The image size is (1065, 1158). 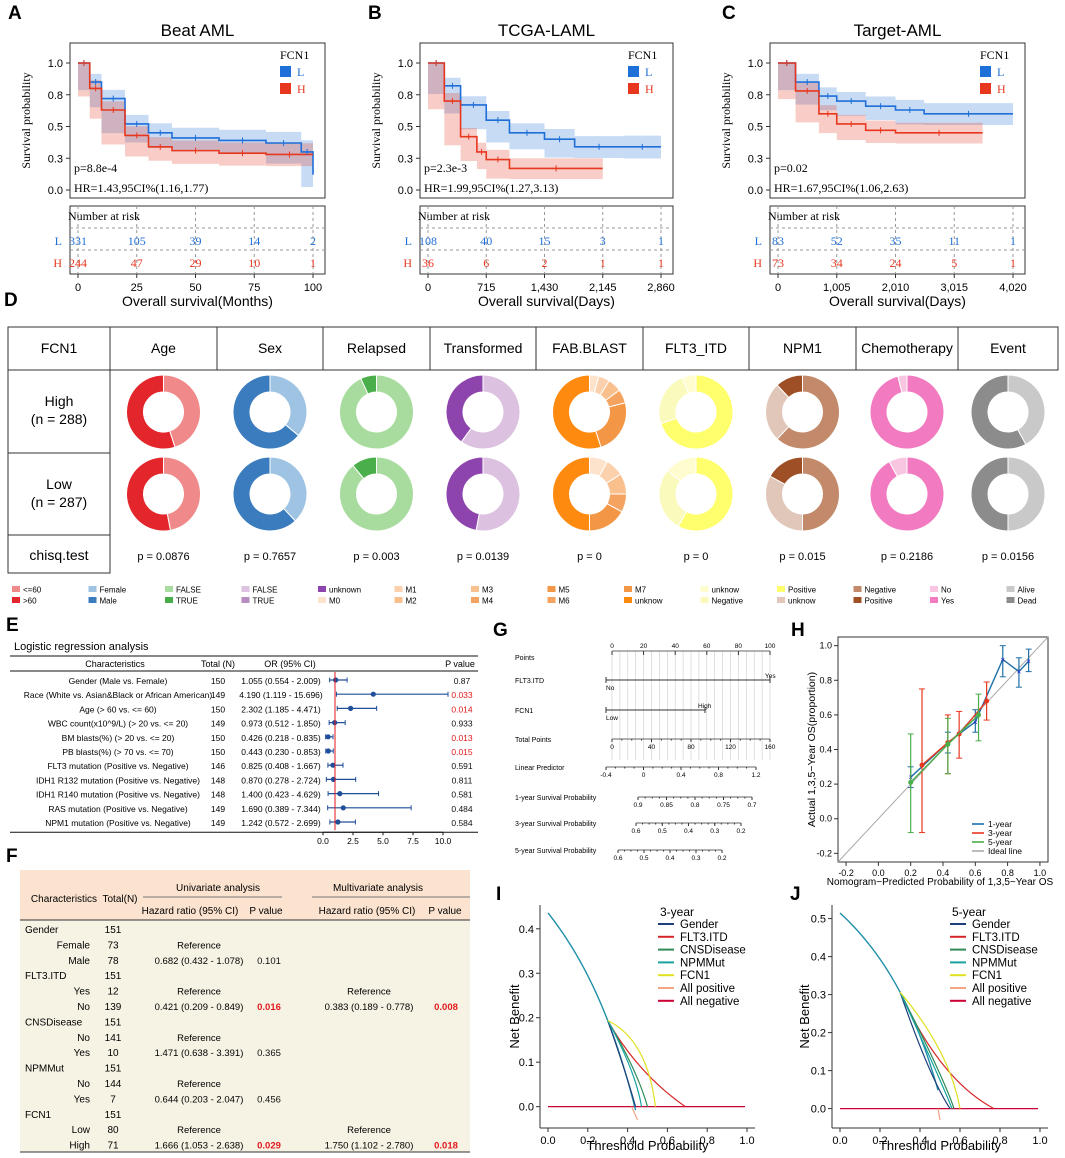 I want to click on nomo-y1-tick-label: 0.8, so click(x=694, y=805).